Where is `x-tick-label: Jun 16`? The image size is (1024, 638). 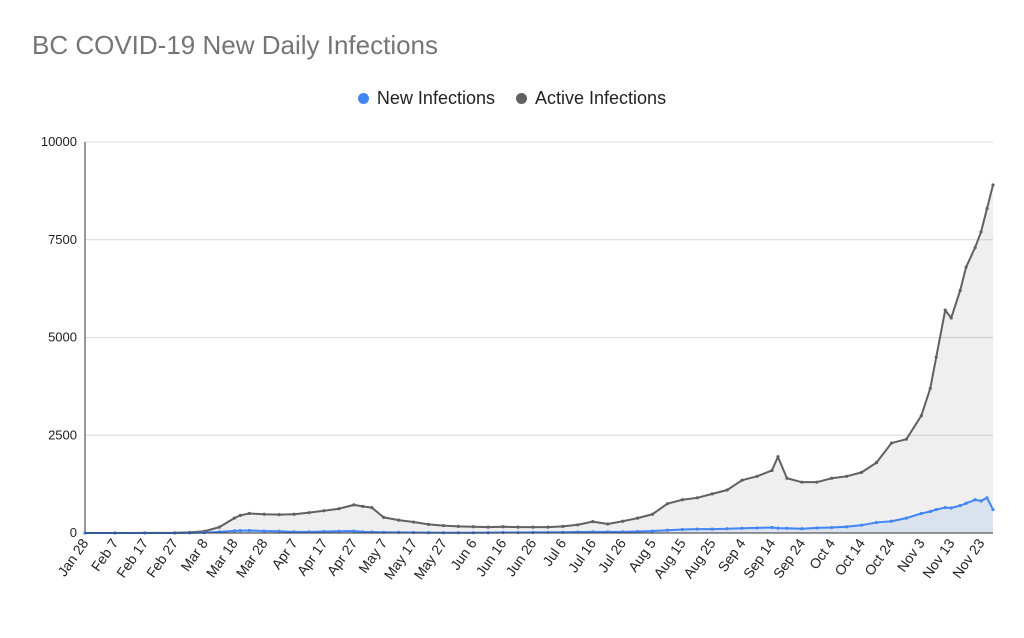 x-tick-label: Jun 16 is located at coordinates (490, 557).